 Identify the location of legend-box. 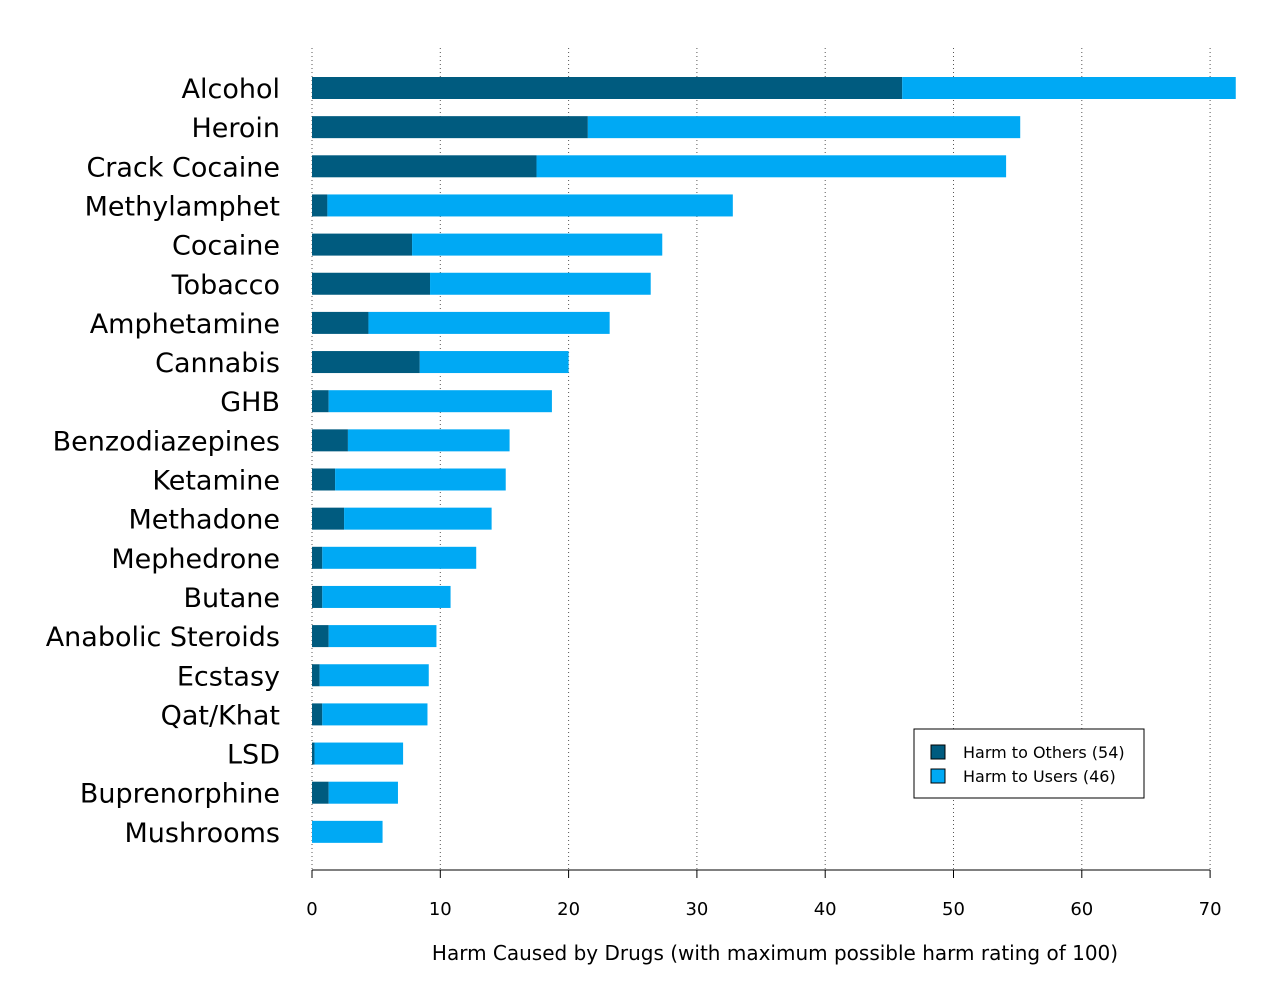
(1029, 763).